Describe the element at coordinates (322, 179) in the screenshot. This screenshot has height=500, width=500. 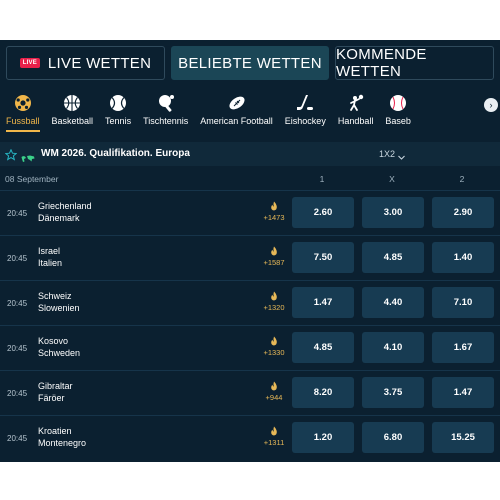
I see `column-header-home: 1` at that location.